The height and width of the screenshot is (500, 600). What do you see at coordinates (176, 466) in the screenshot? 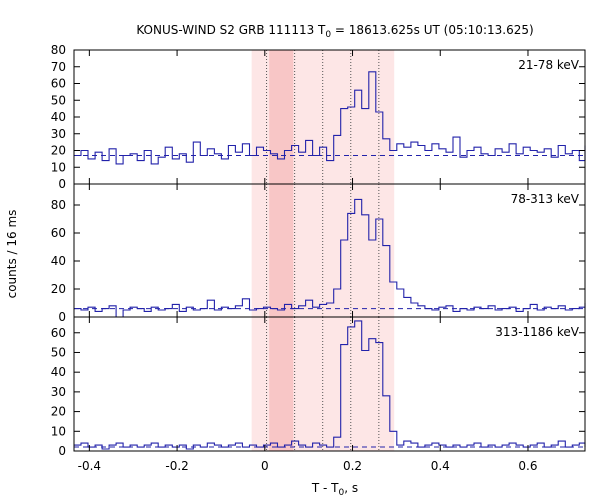
I see `x-tick-label: -0.2` at bounding box center [176, 466].